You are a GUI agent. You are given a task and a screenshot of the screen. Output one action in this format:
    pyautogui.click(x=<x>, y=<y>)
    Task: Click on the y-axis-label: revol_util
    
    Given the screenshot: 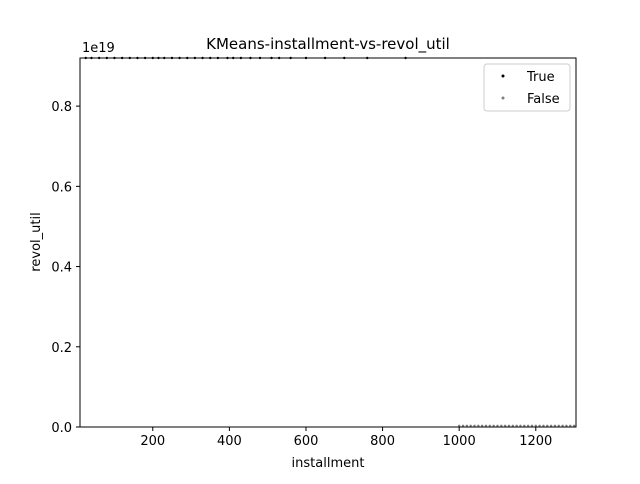 What is the action you would take?
    pyautogui.click(x=36, y=241)
    